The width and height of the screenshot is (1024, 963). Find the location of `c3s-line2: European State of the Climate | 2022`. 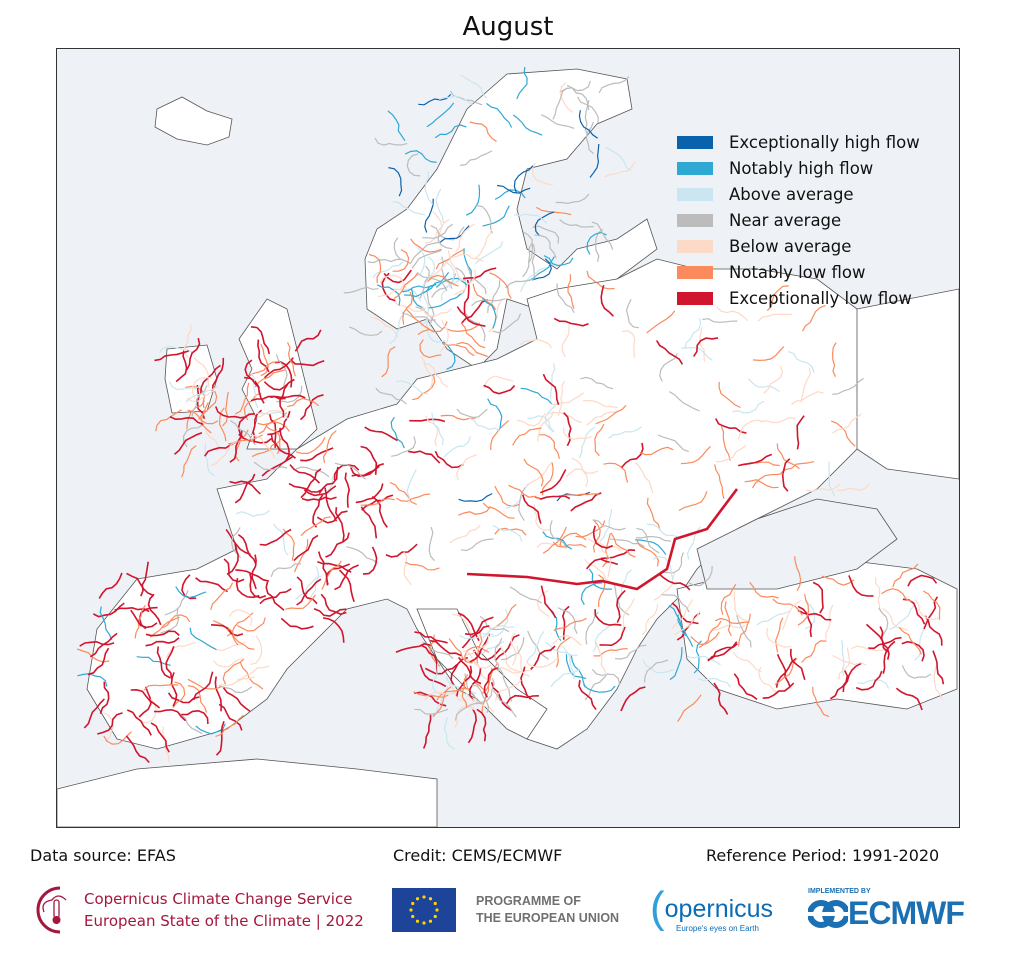

c3s-line2: European State of the Climate | 2022 is located at coordinates (224, 921).